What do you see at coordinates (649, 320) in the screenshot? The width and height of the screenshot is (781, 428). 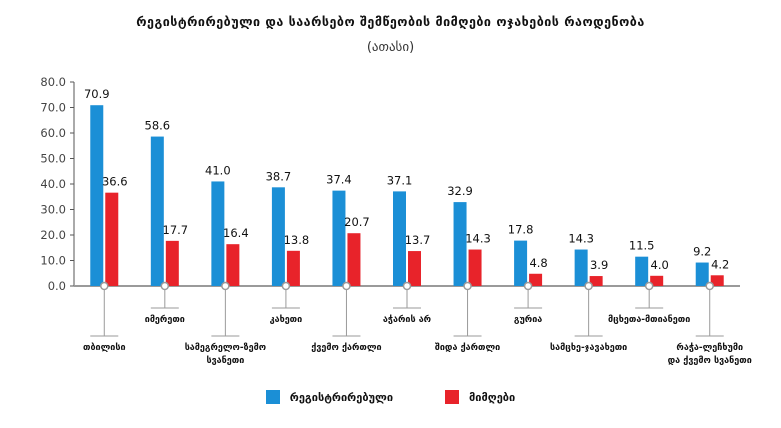 I see `category-label: მცხეთა-მთიანეთი` at bounding box center [649, 320].